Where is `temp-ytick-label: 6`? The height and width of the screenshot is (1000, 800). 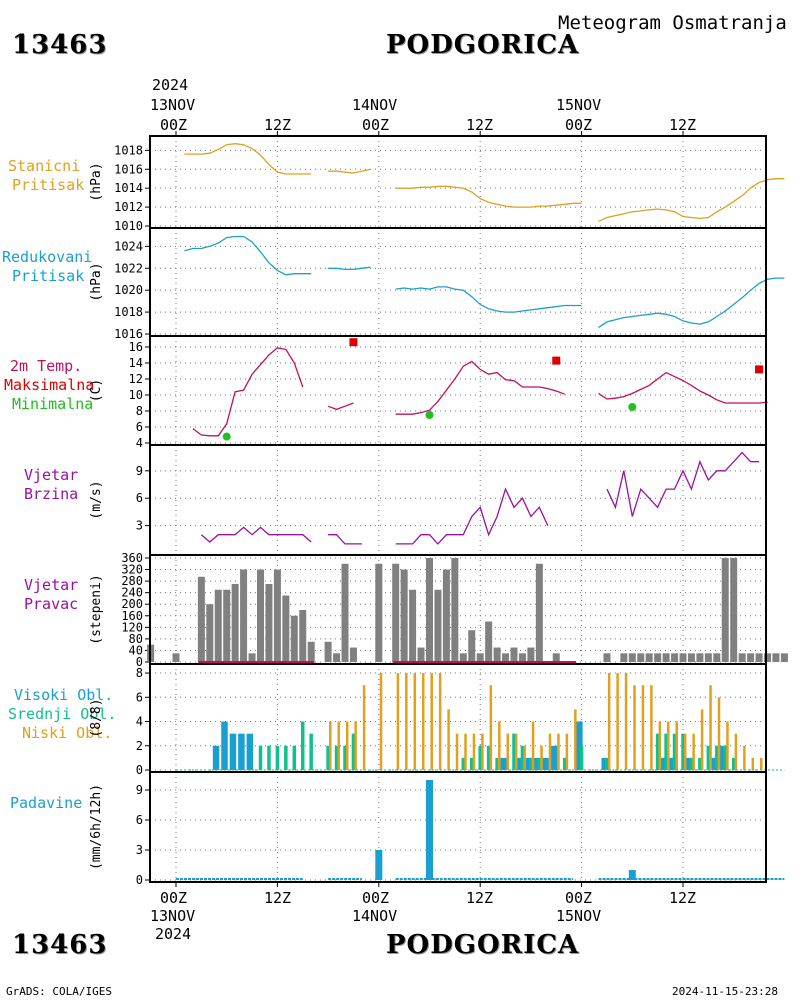
temp-ytick-label: 6 is located at coordinates (139, 427).